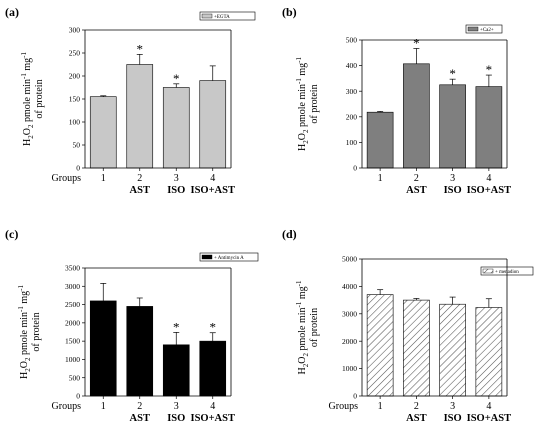  I want to click on y-tick-label: 2500, so click(72, 304).